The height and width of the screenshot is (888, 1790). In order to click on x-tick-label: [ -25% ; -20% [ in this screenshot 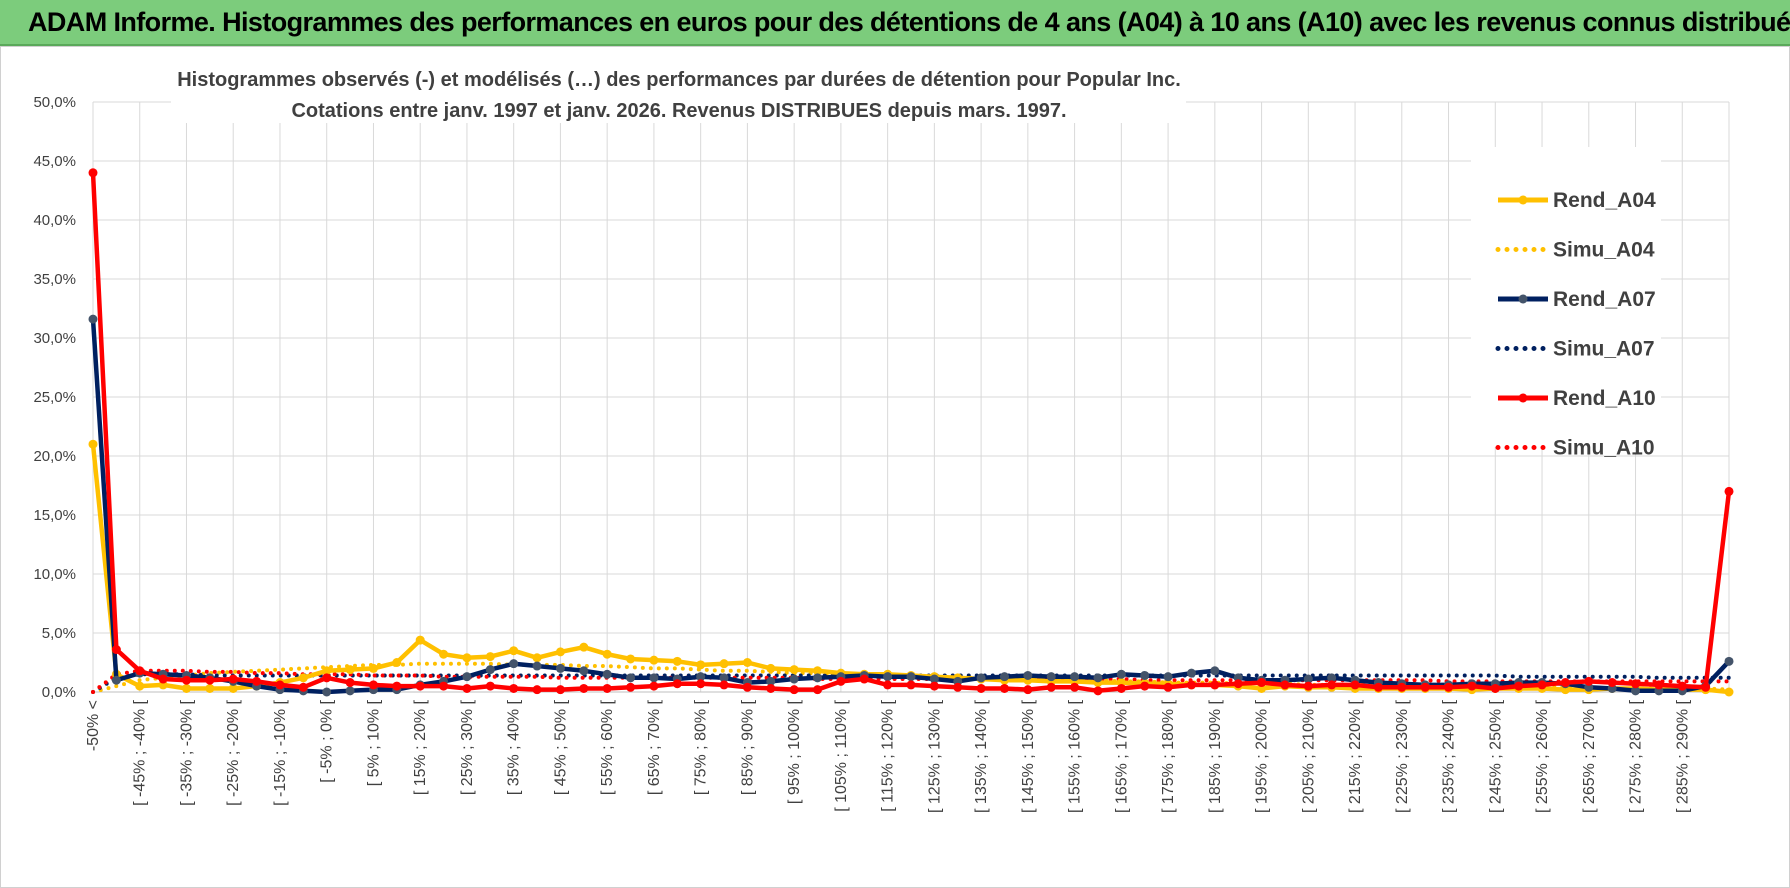, I will do `click(233, 752)`.